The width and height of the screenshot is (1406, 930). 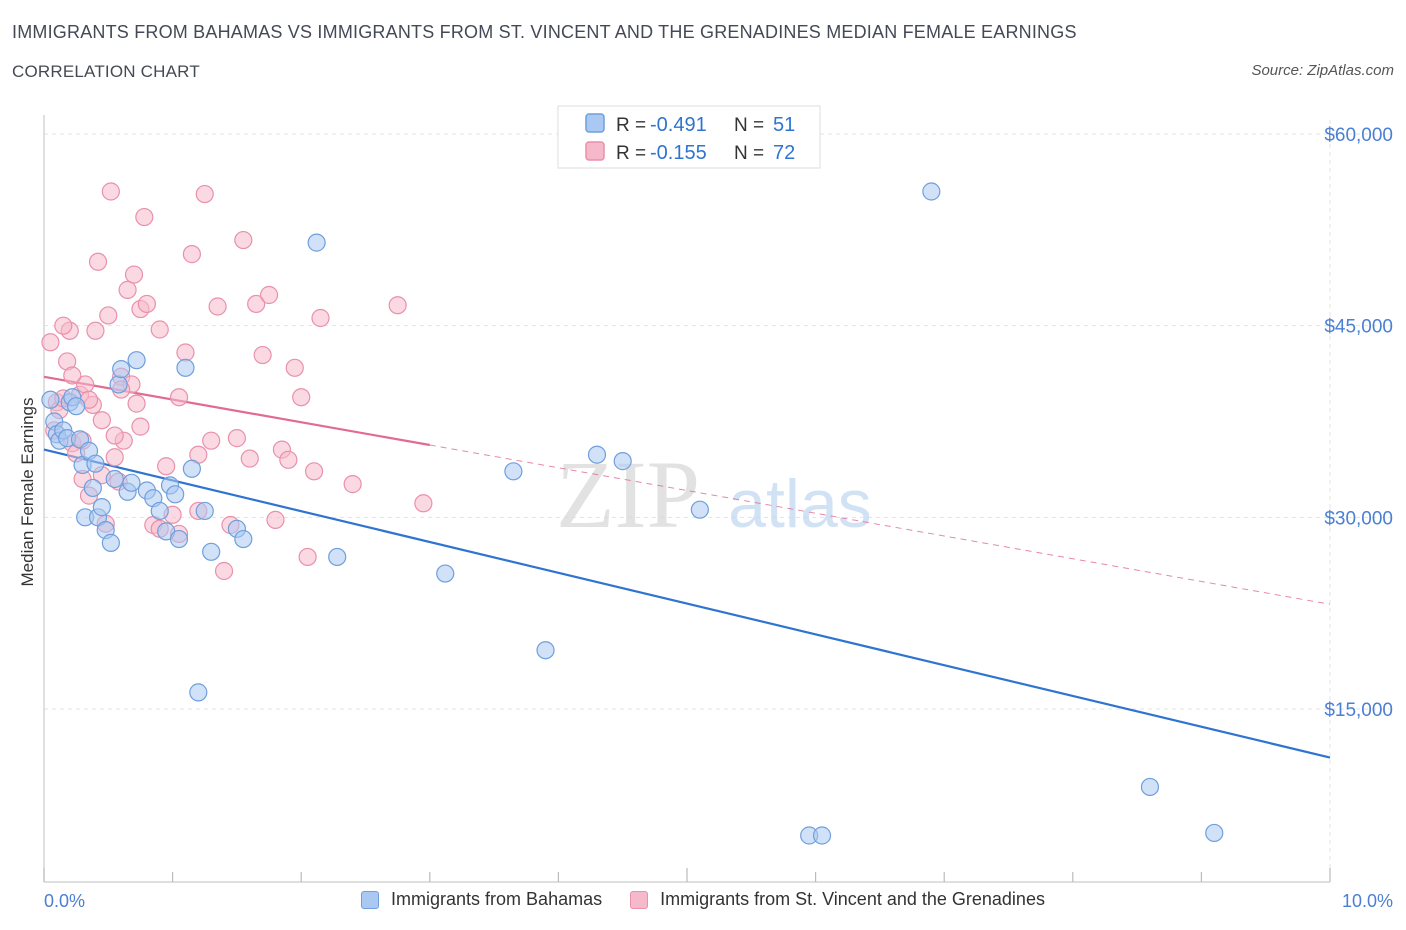 I want to click on chart-subtitle: CORRELATION CHART, so click(x=106, y=71).